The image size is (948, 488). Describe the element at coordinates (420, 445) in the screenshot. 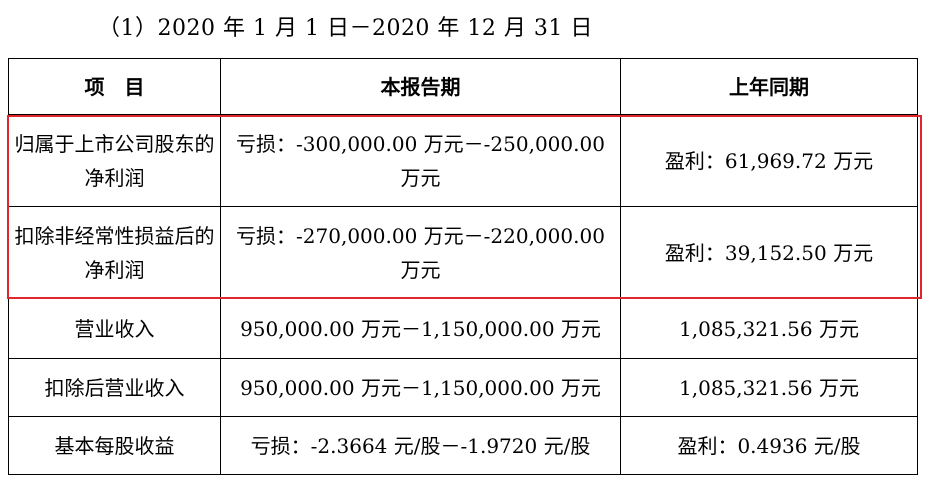

I see `row-current: 亏损：-2.3664 元/股－-1.9720 元/股` at that location.